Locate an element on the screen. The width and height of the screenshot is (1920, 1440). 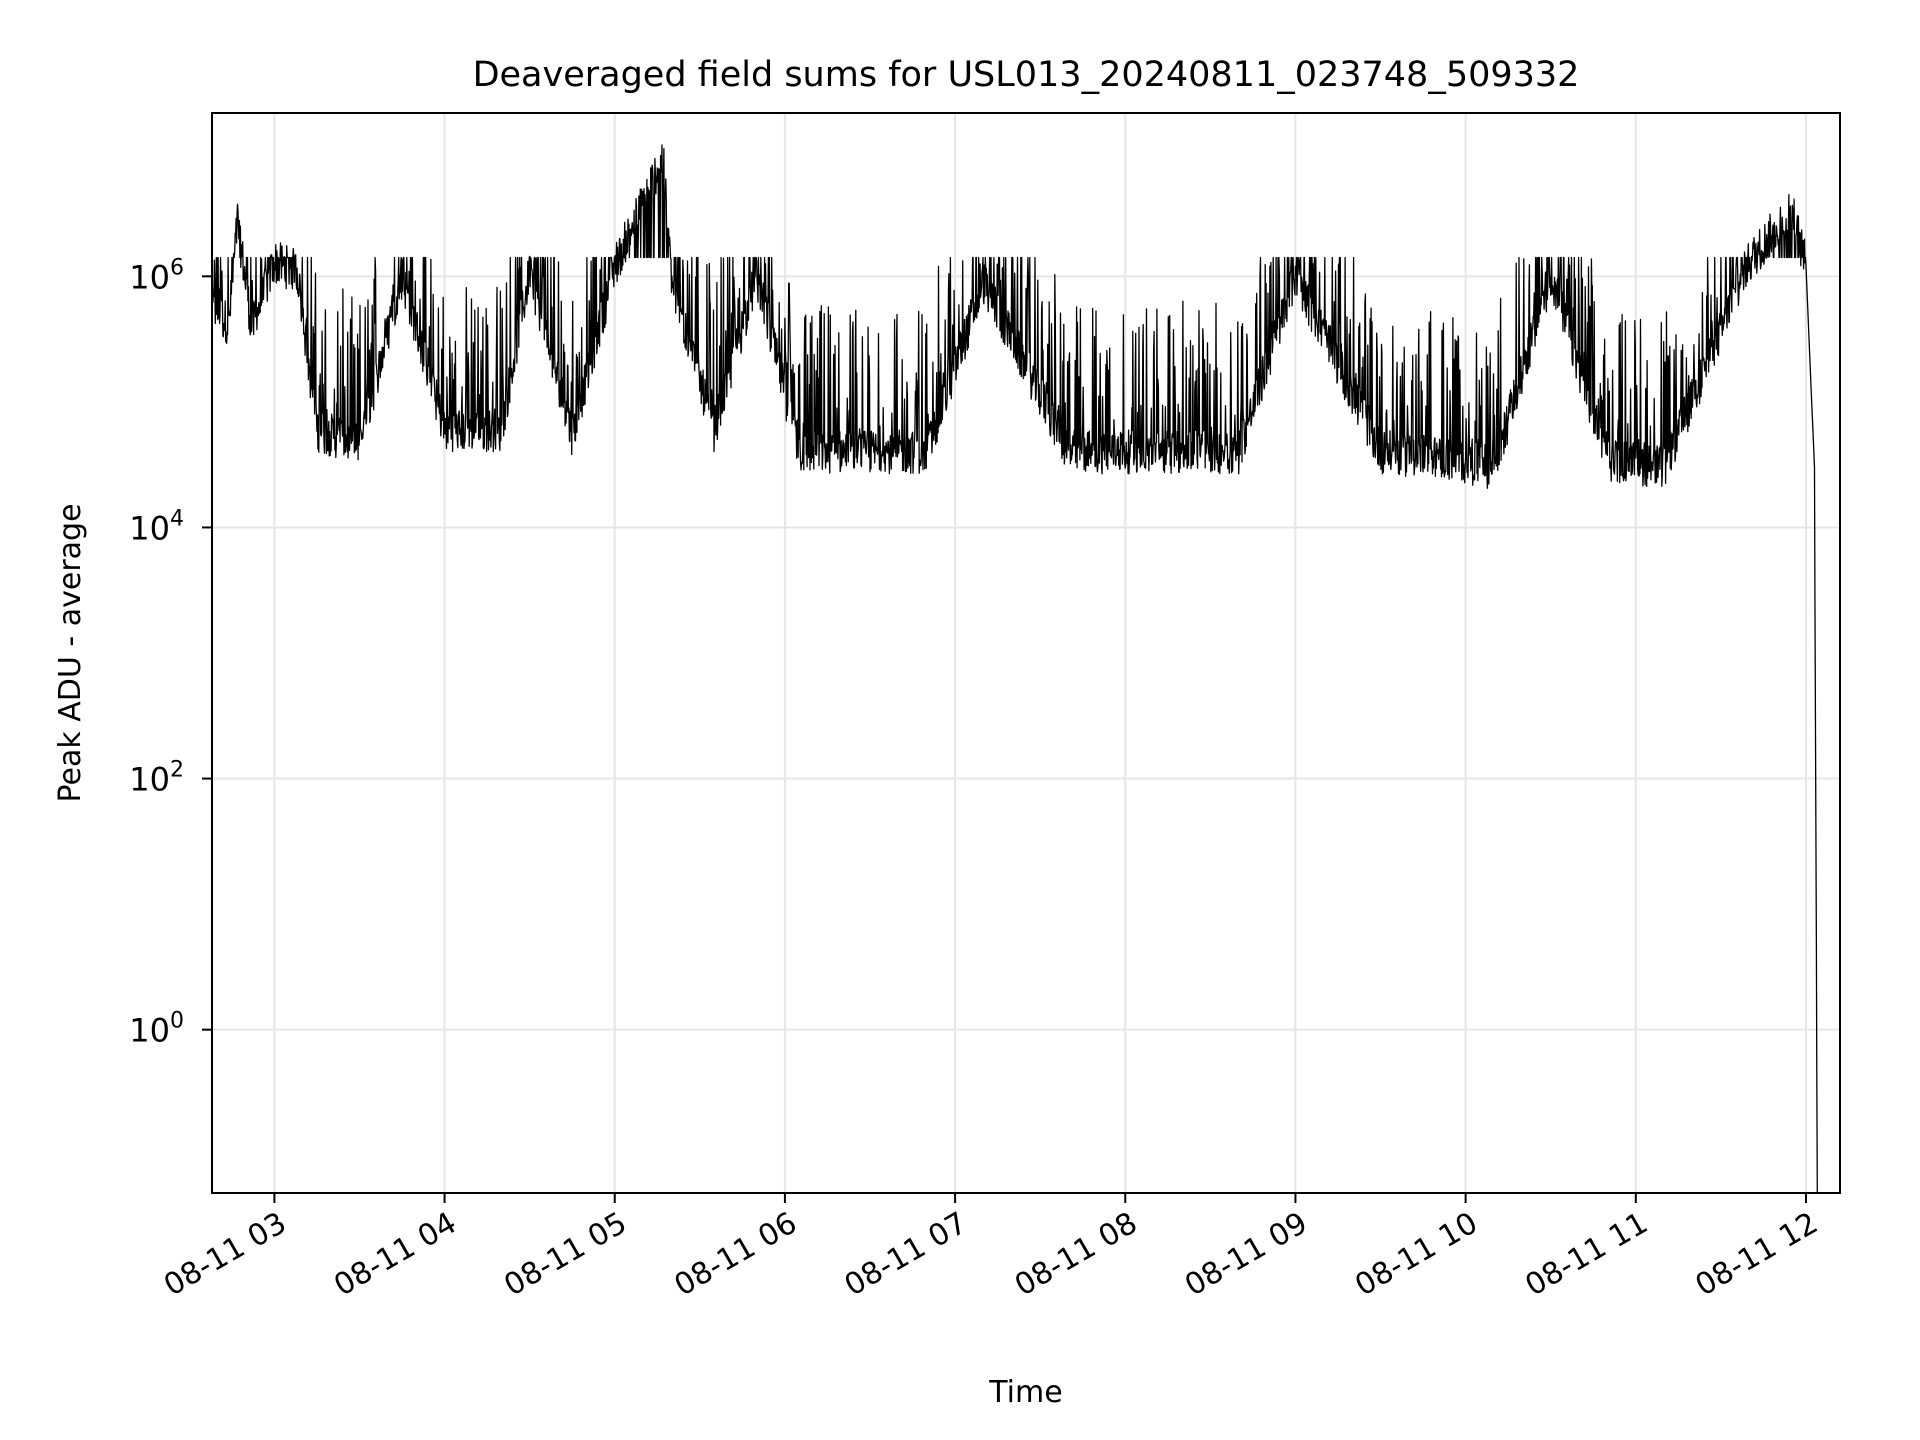
y-tick-label: 10⁶ is located at coordinates (156, 275).